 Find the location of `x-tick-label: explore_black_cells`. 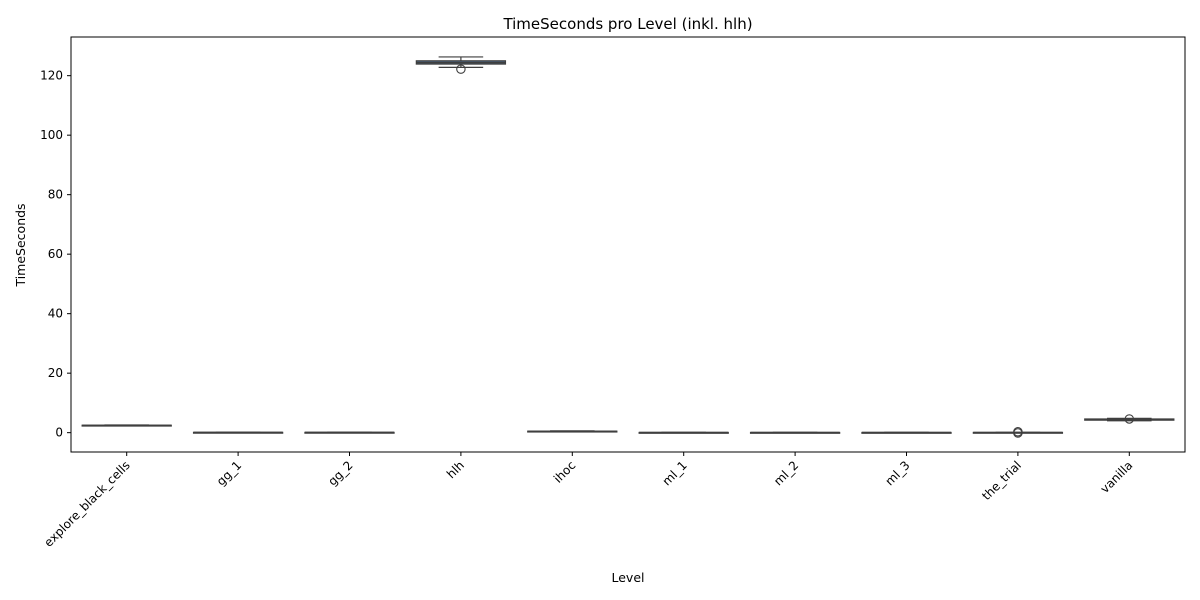

x-tick-label: explore_black_cells is located at coordinates (86, 503).